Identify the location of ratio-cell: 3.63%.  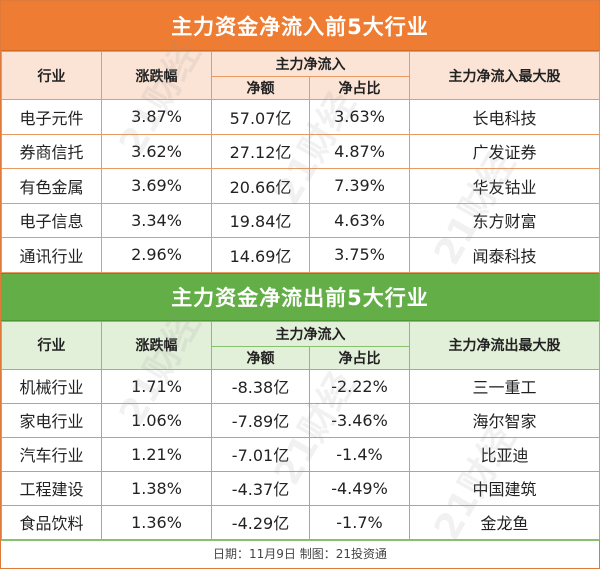
(359, 117).